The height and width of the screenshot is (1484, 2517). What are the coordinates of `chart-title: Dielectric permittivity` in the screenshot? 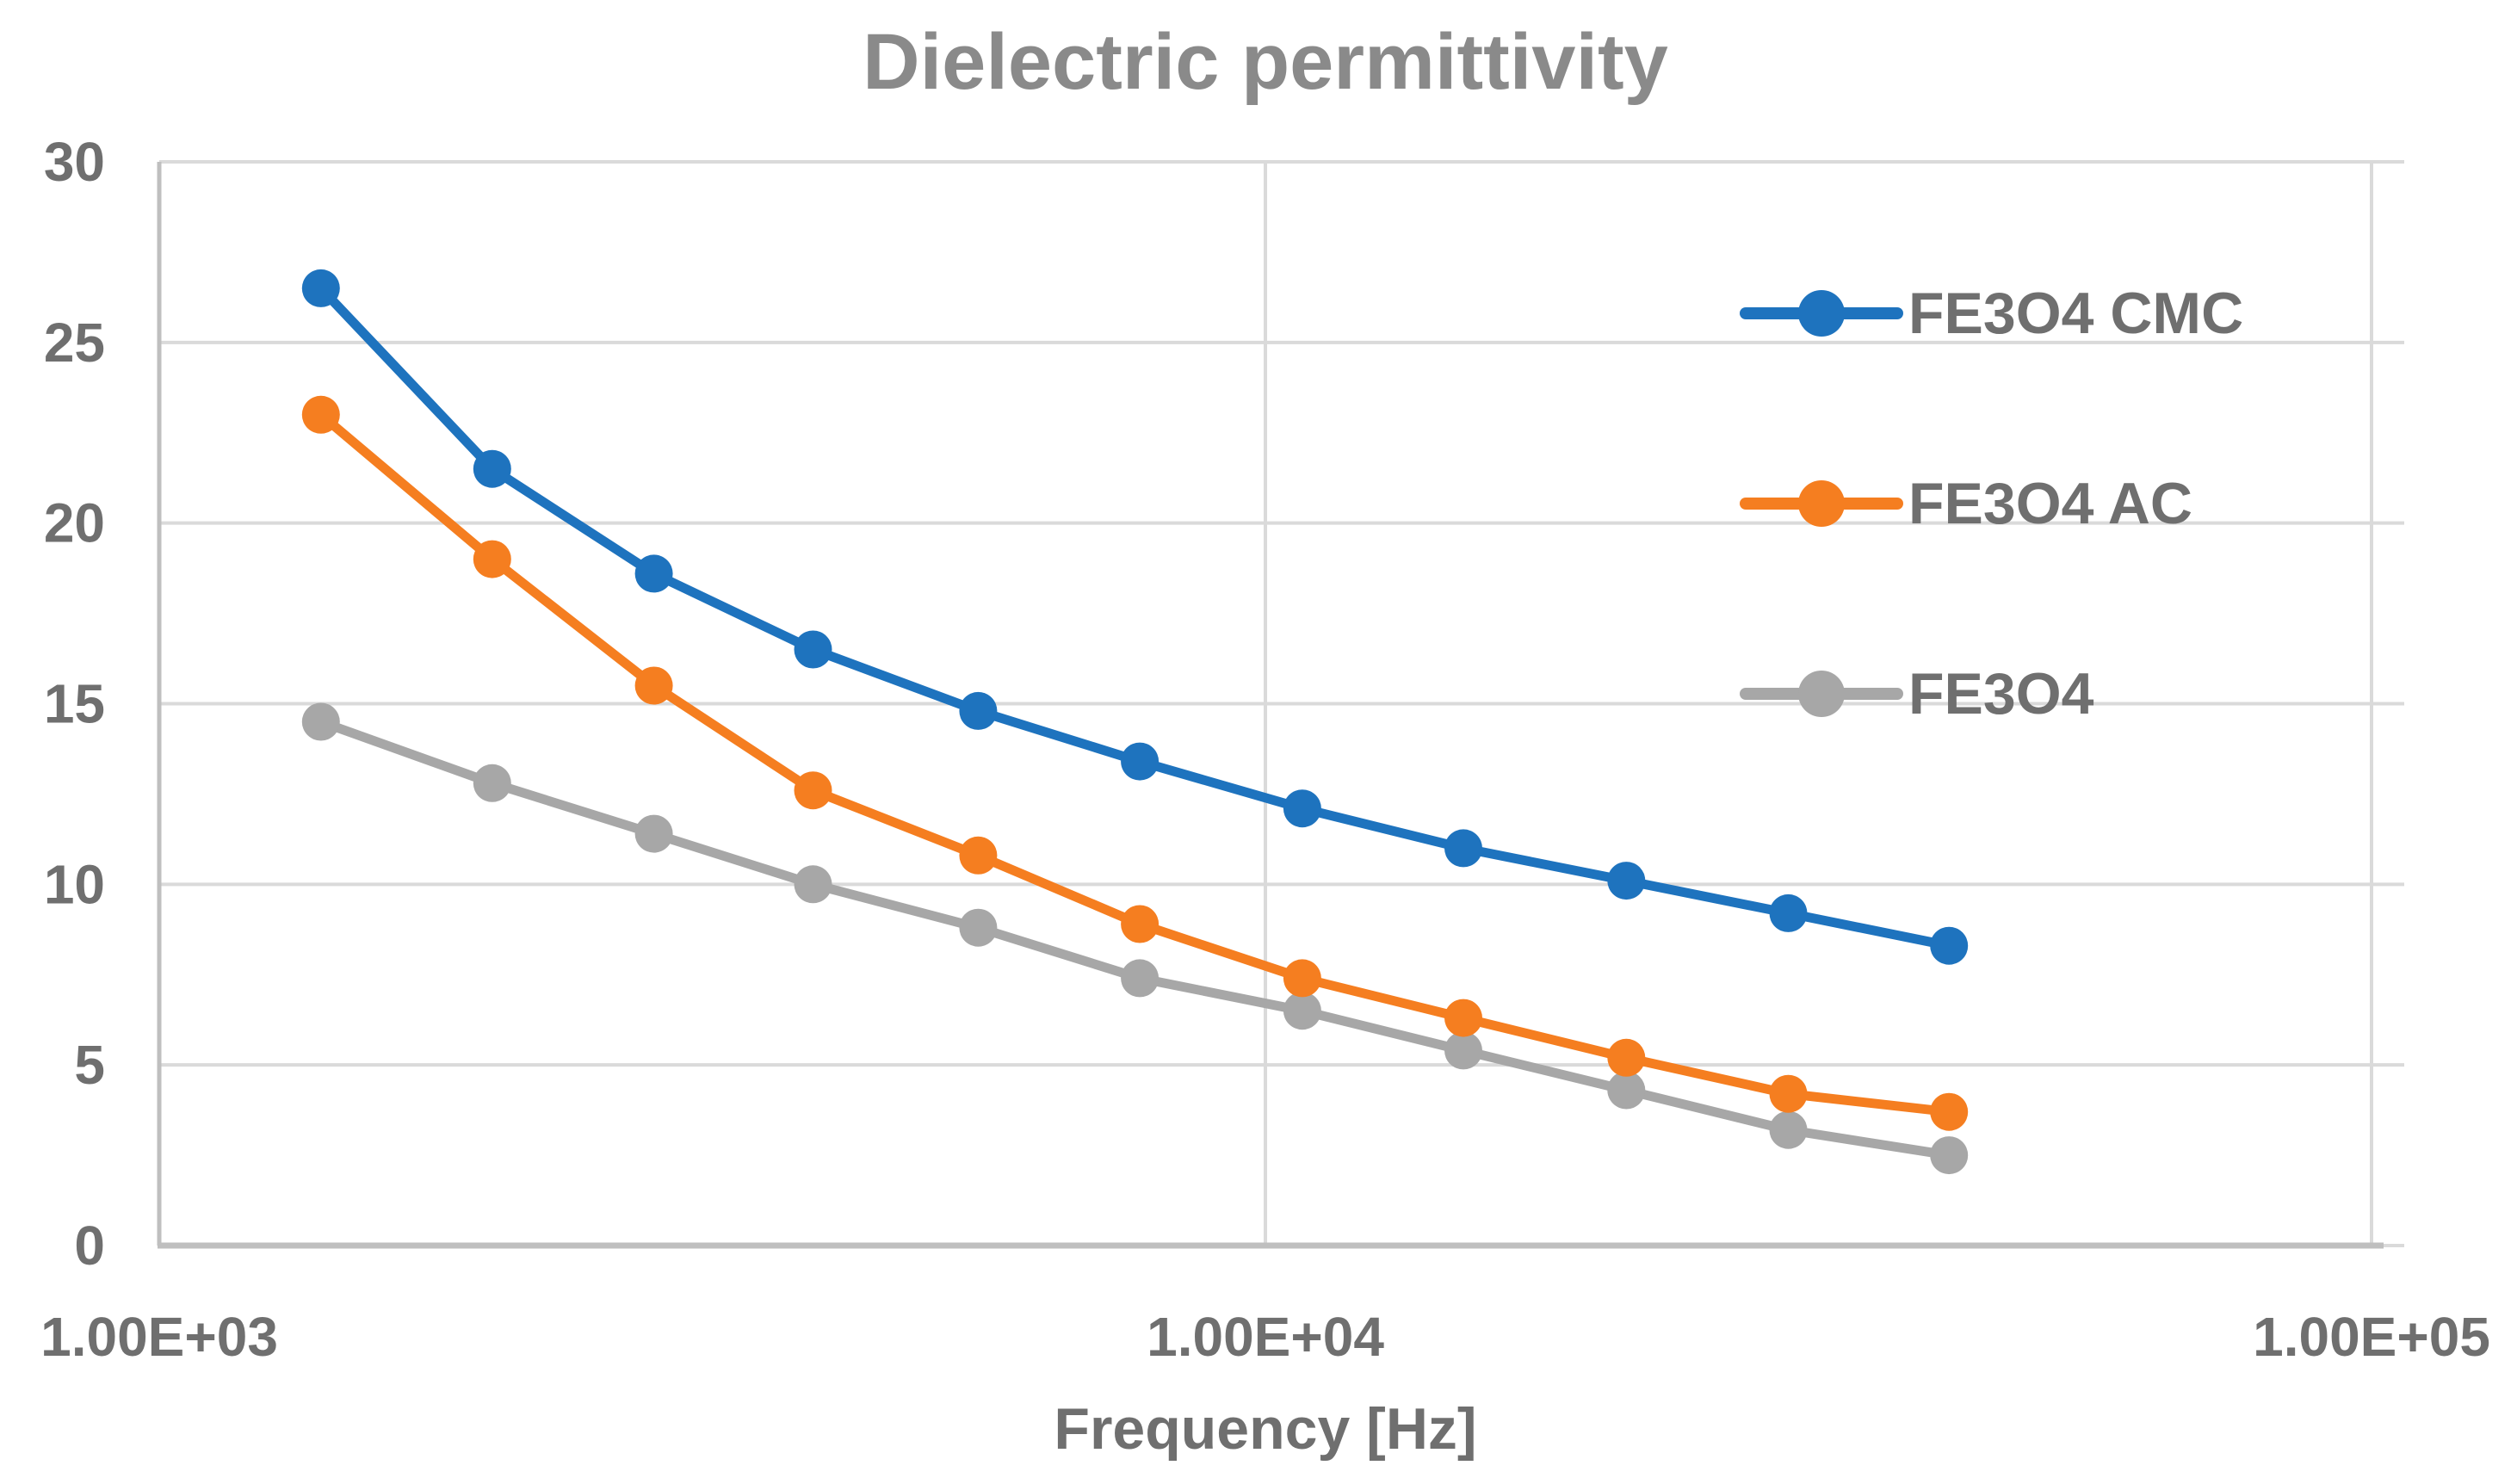 It's located at (1266, 62).